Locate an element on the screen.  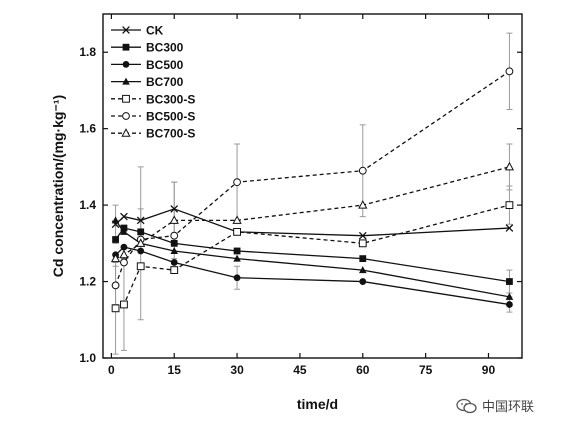
wechat-icon is located at coordinates (466, 405).